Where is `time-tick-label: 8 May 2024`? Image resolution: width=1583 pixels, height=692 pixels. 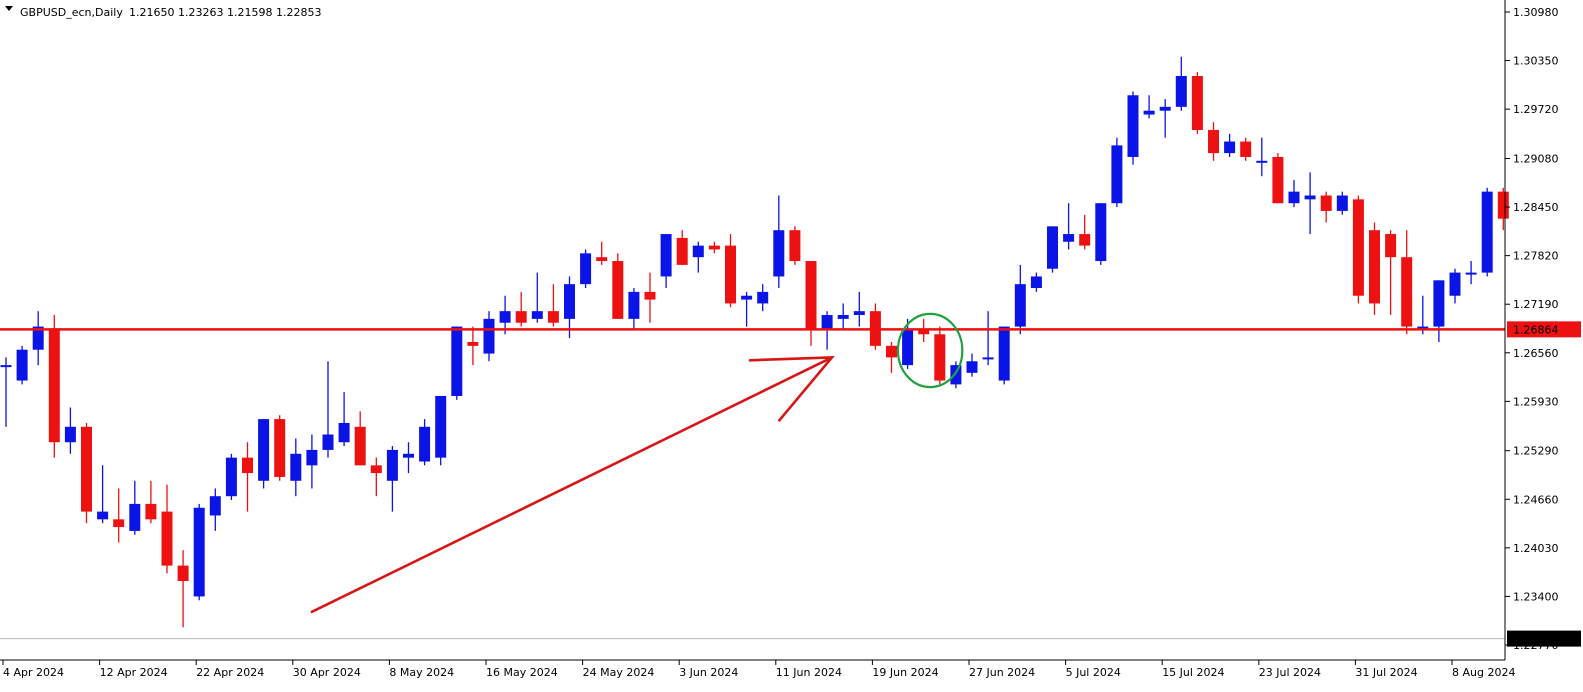 time-tick-label: 8 May 2024 is located at coordinates (421, 672).